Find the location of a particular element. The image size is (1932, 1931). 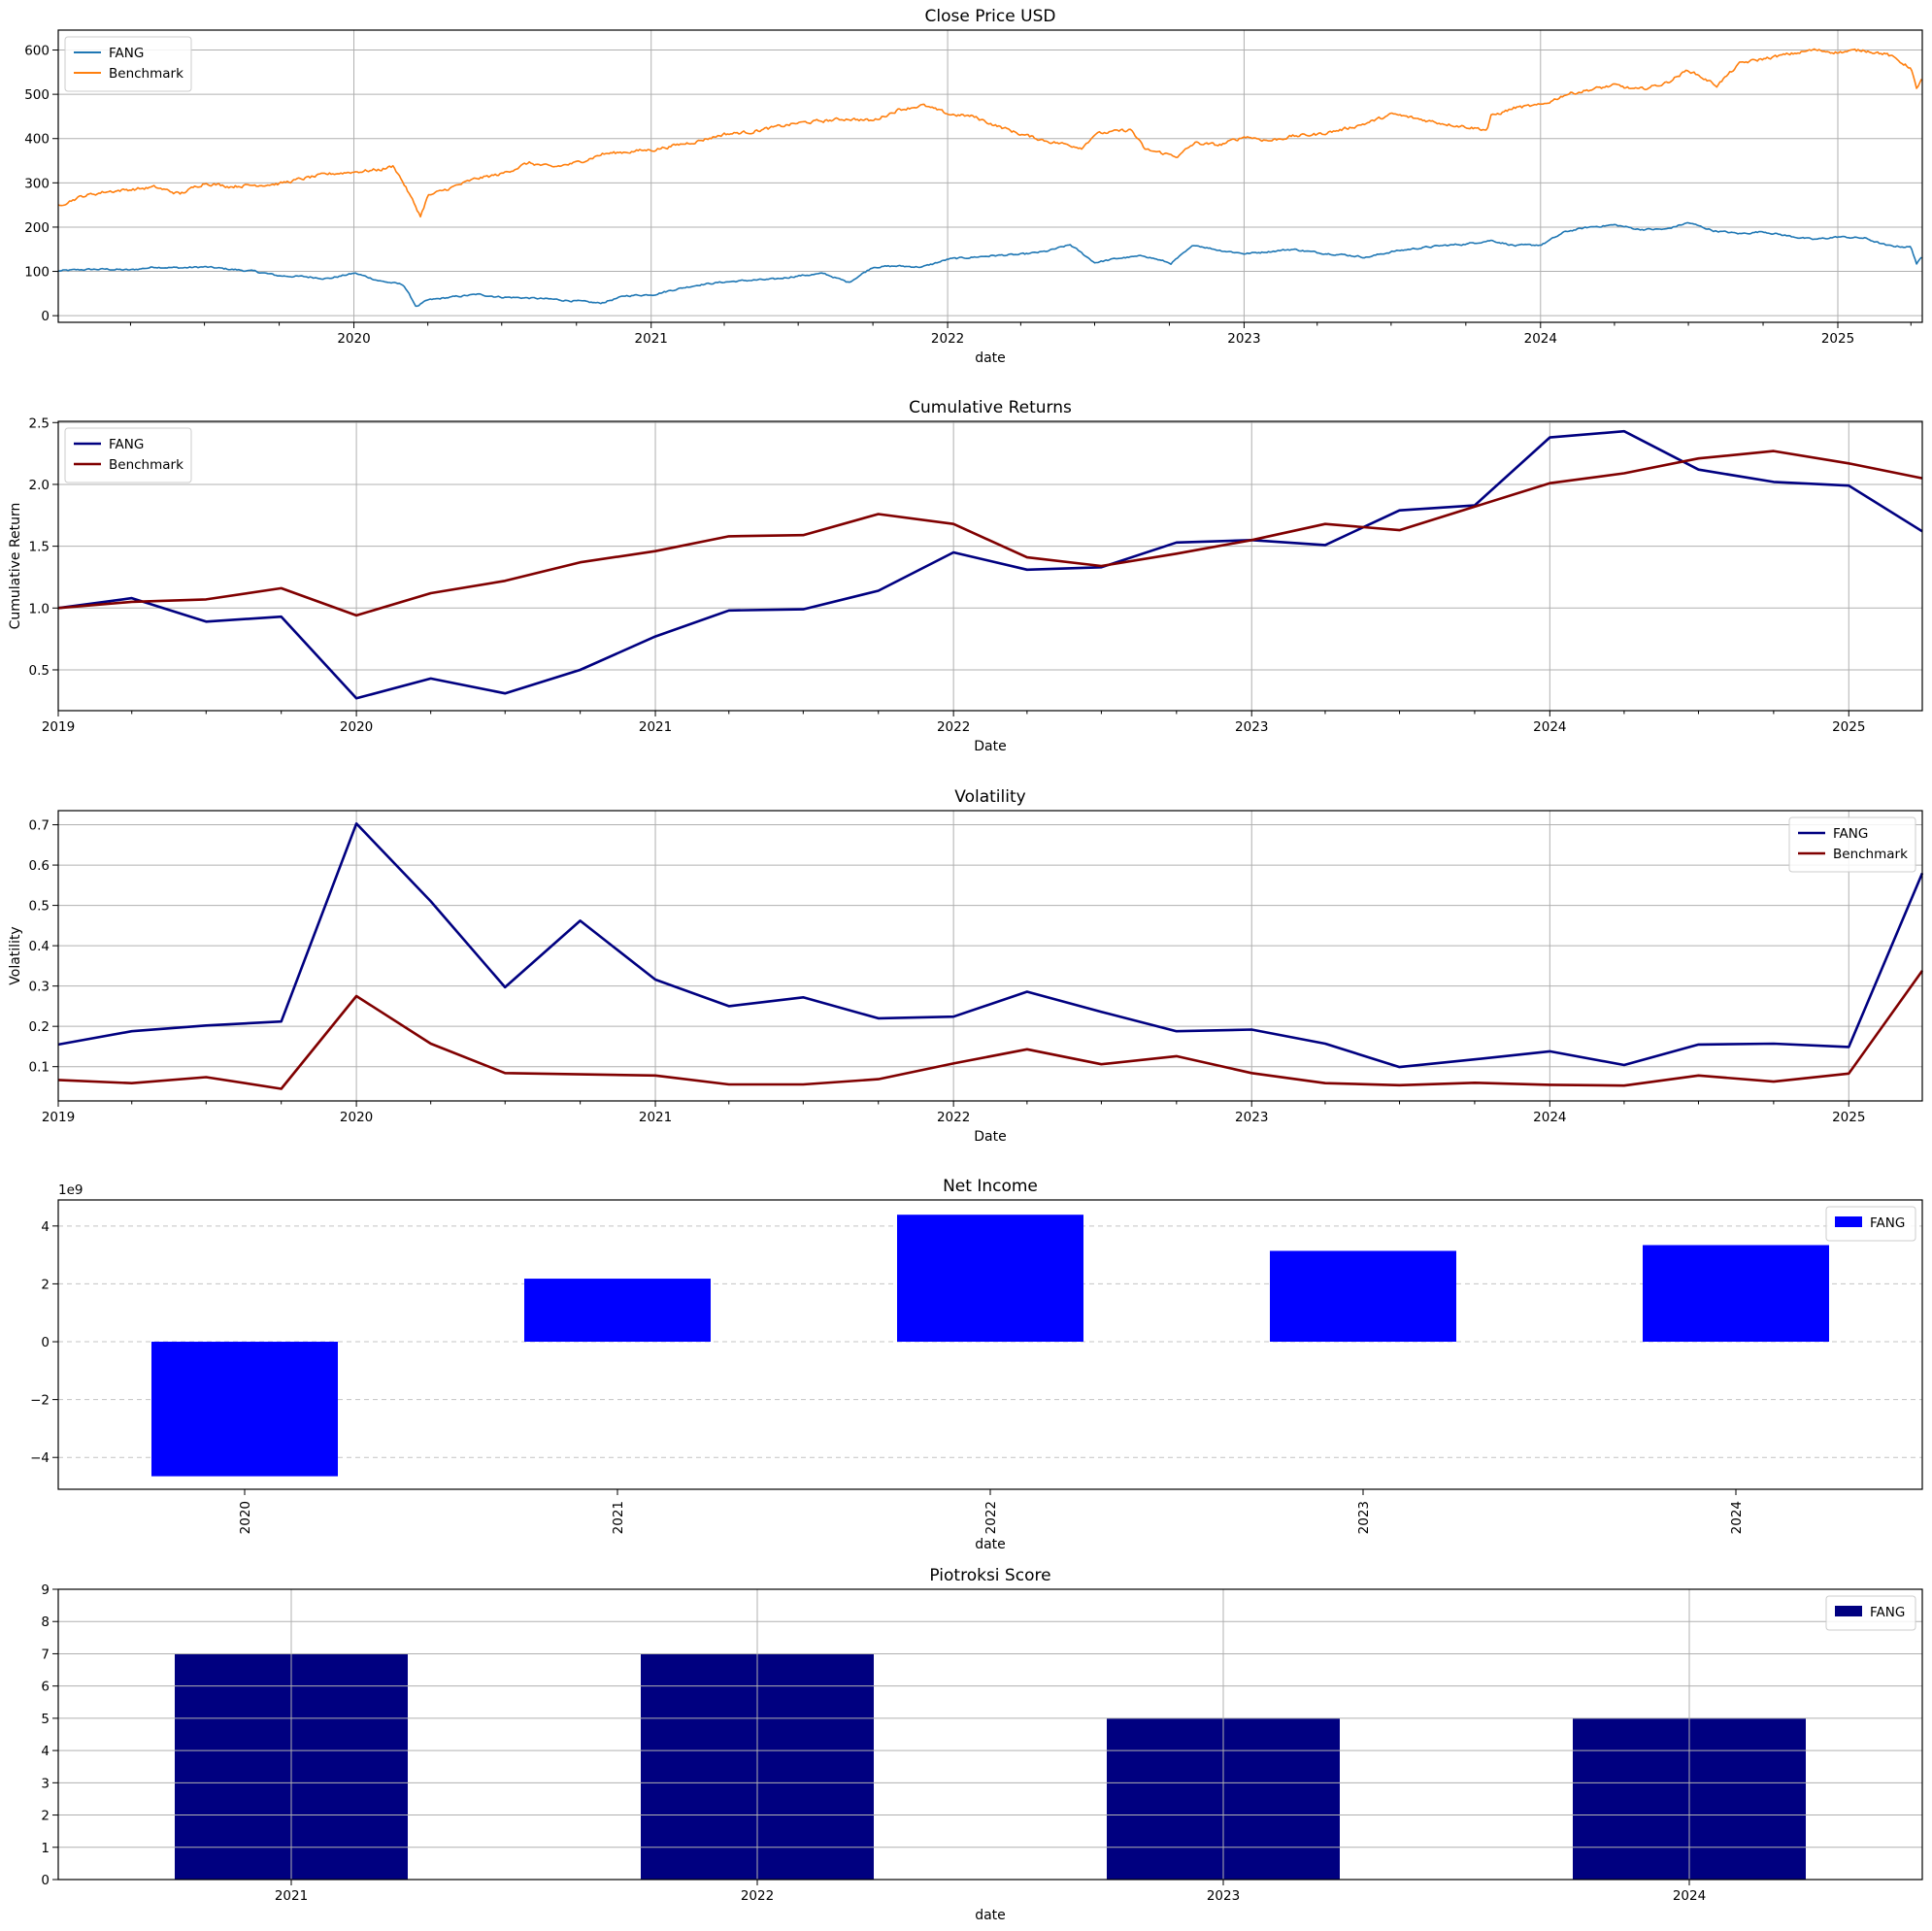

bar-2020 is located at coordinates (244, 1409).